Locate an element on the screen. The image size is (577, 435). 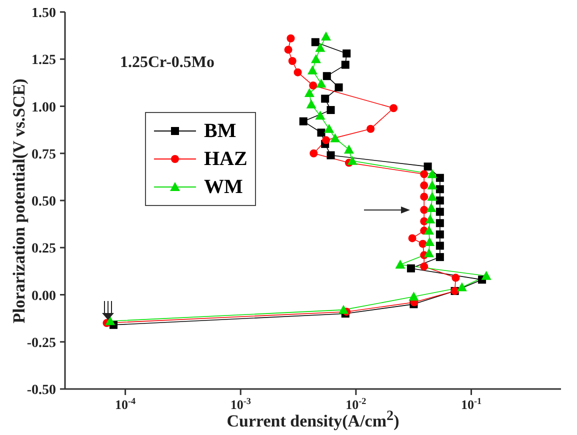
y-axis-title: Plorarization potential(V vs.SCE) is located at coordinates (18, 200).